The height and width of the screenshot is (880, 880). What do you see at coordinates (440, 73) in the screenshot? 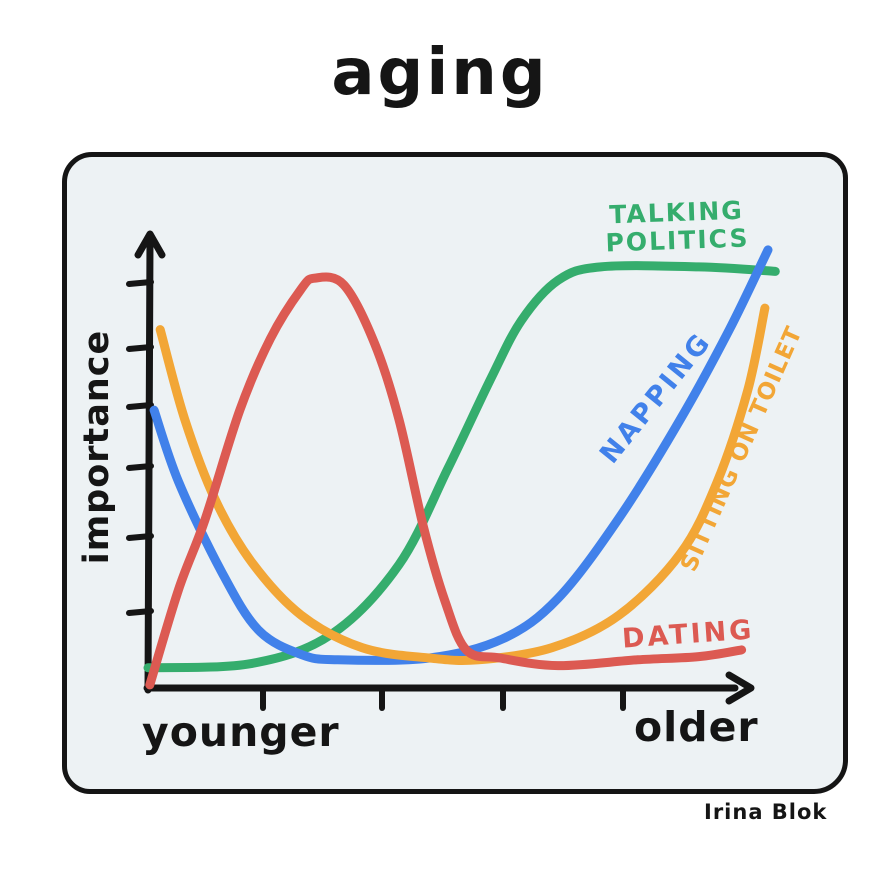
I see `page-title: aging` at bounding box center [440, 73].